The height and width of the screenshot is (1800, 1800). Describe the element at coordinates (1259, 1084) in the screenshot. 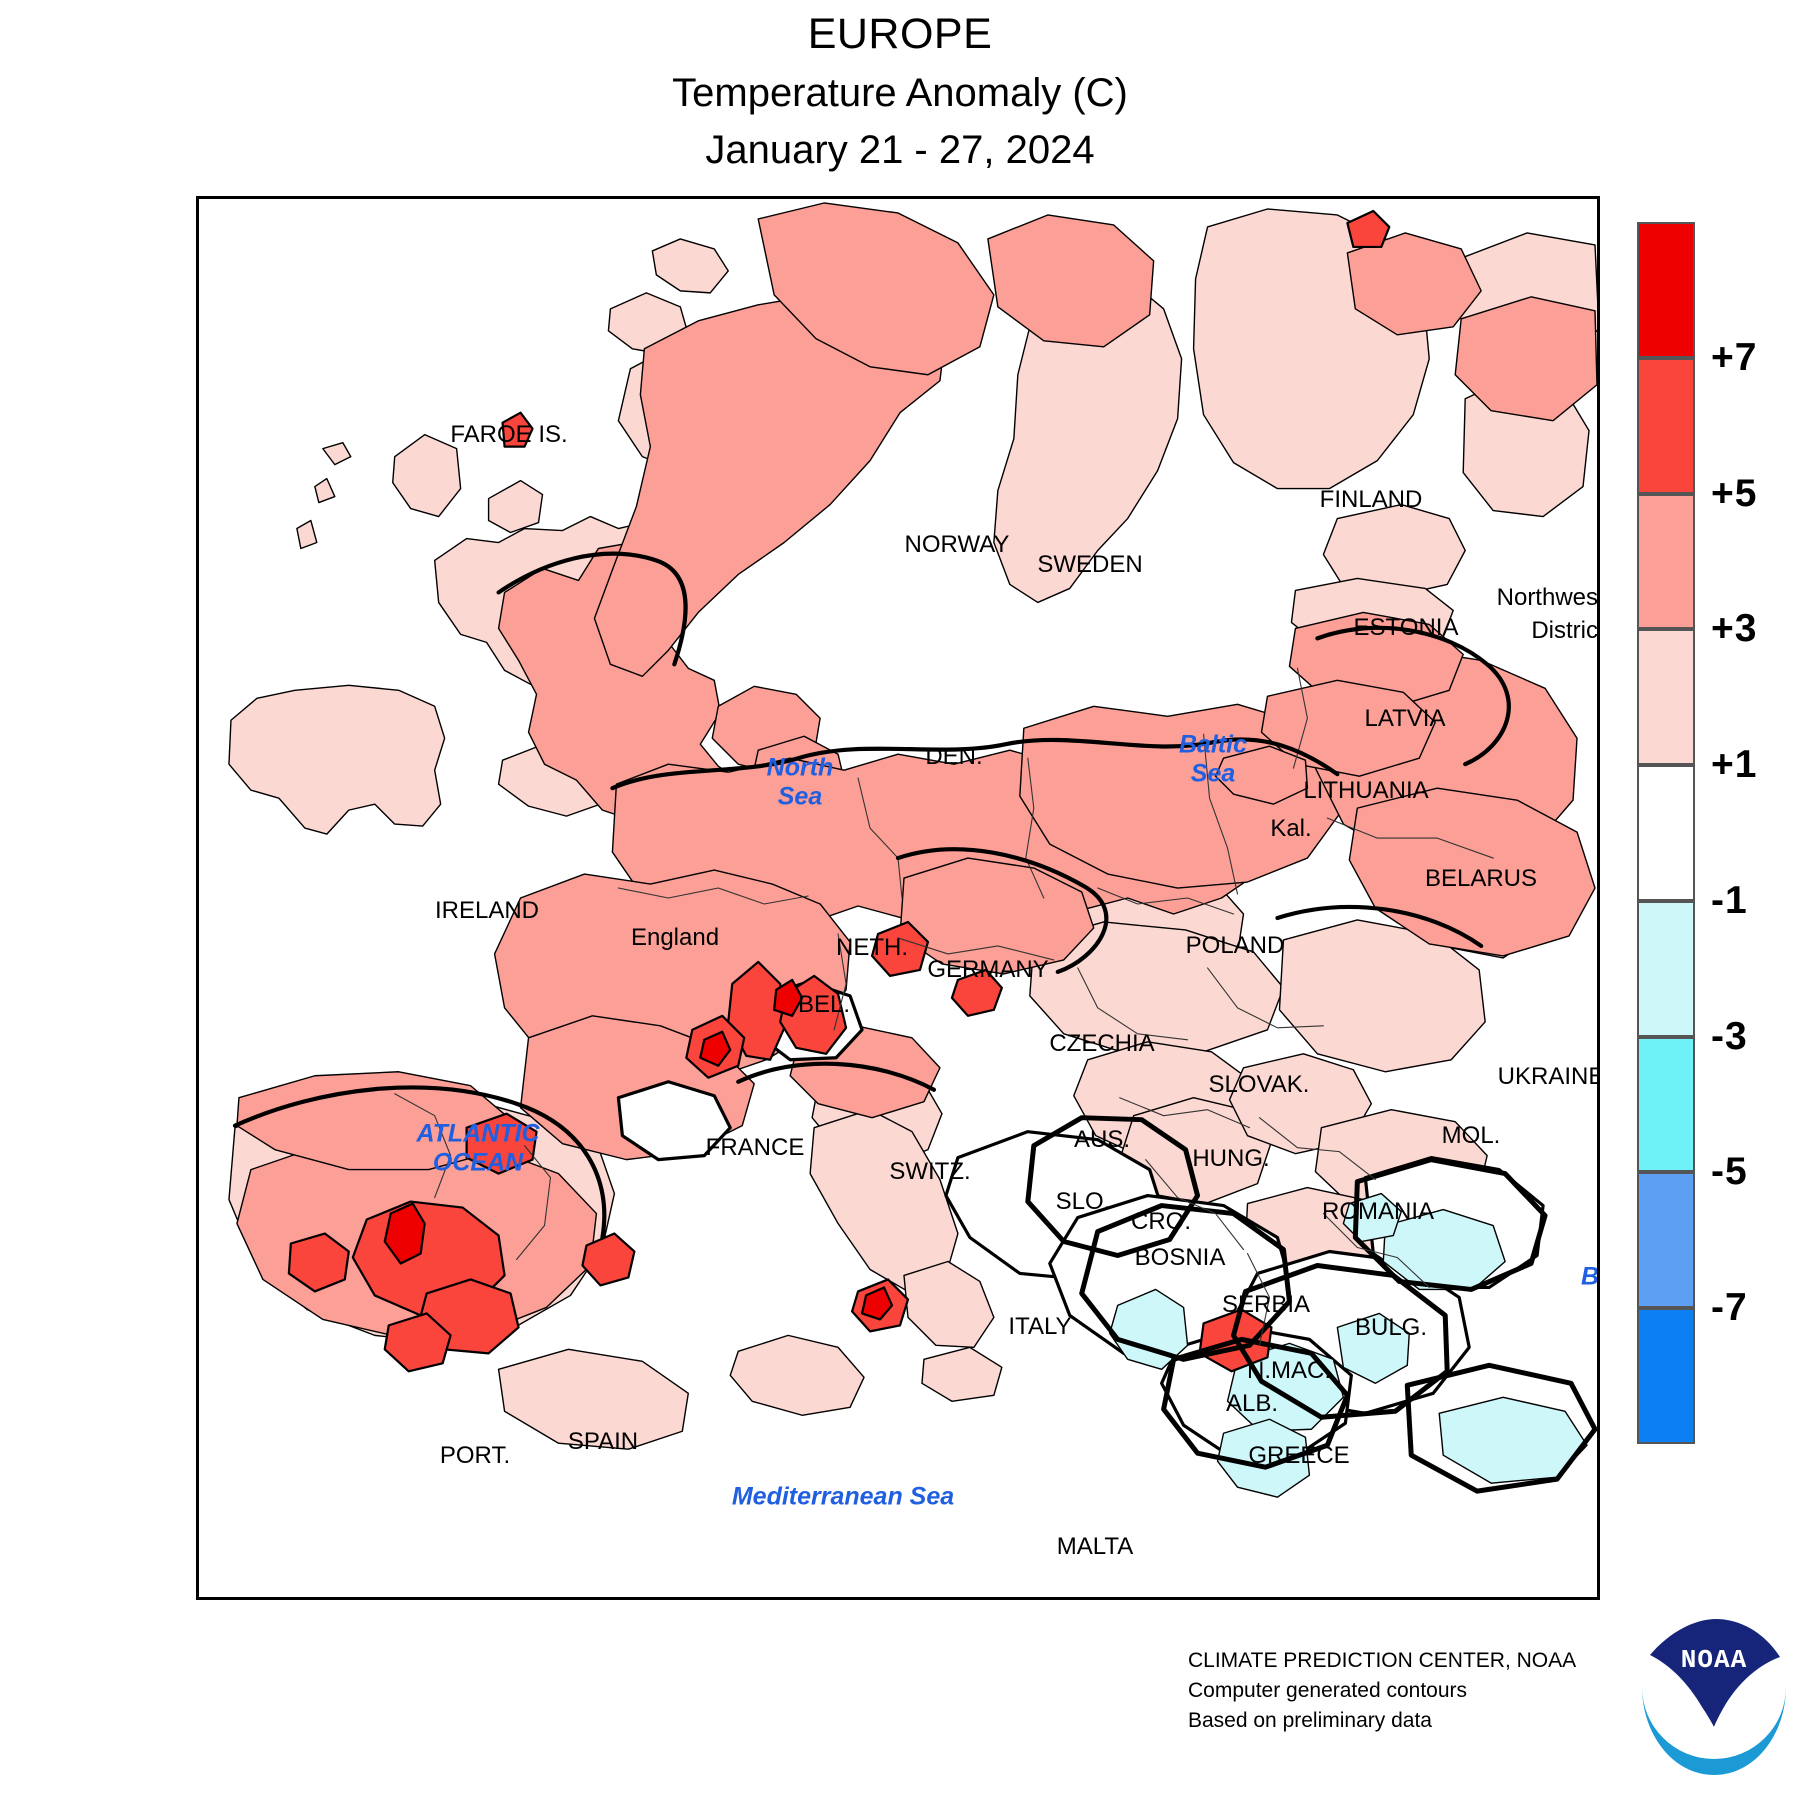

I see `map-label: SLOVAK.` at that location.